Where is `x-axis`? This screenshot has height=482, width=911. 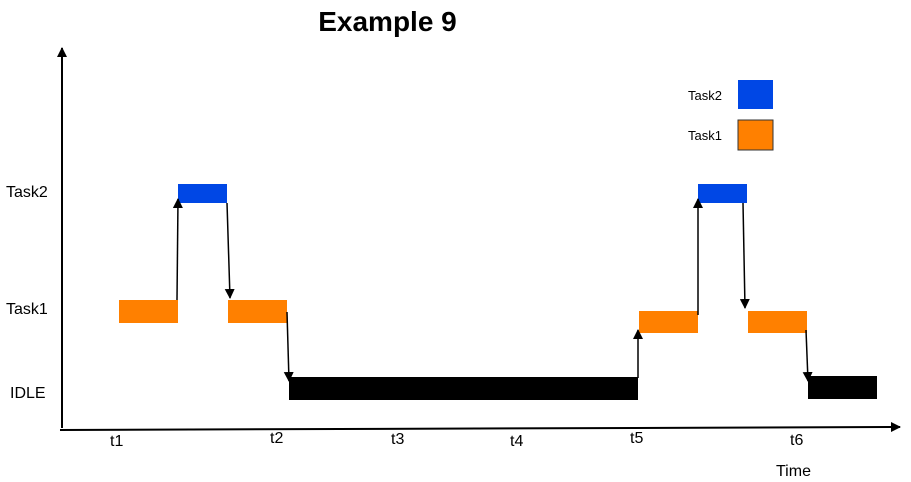 x-axis is located at coordinates (480, 427).